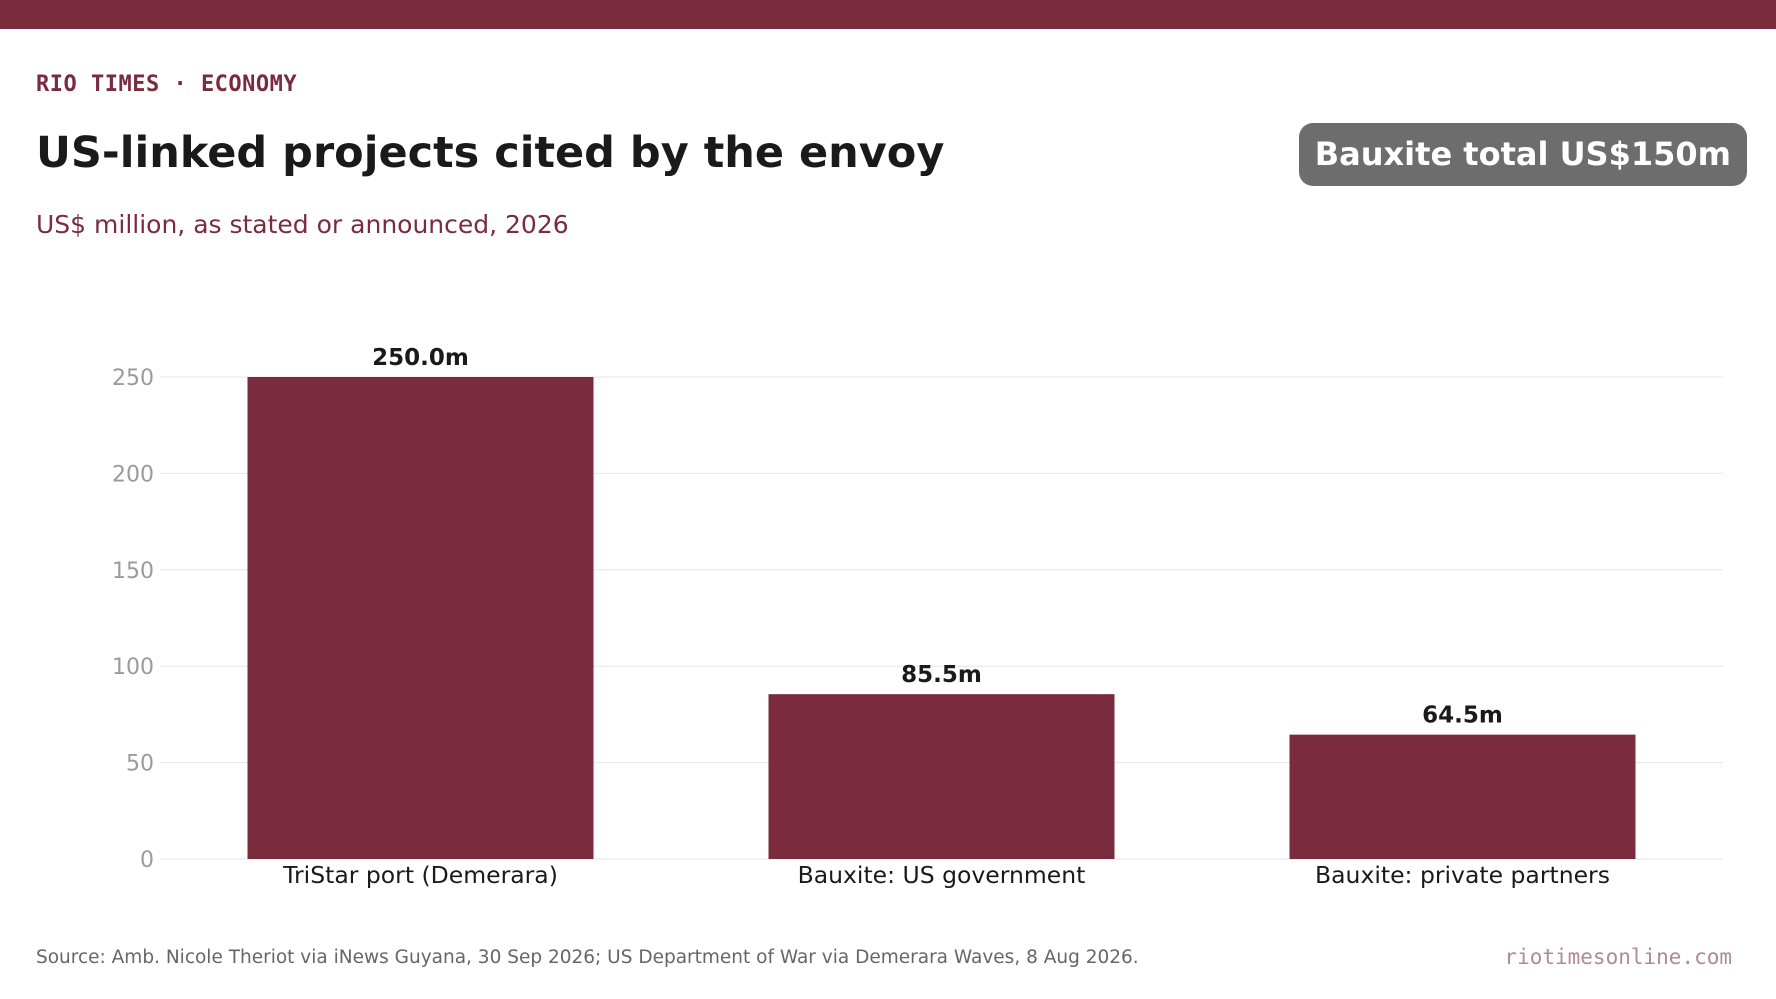 This screenshot has width=1776, height=999. Describe the element at coordinates (420, 875) in the screenshot. I see `x-category-label: TriStar port (Demerara)` at that location.